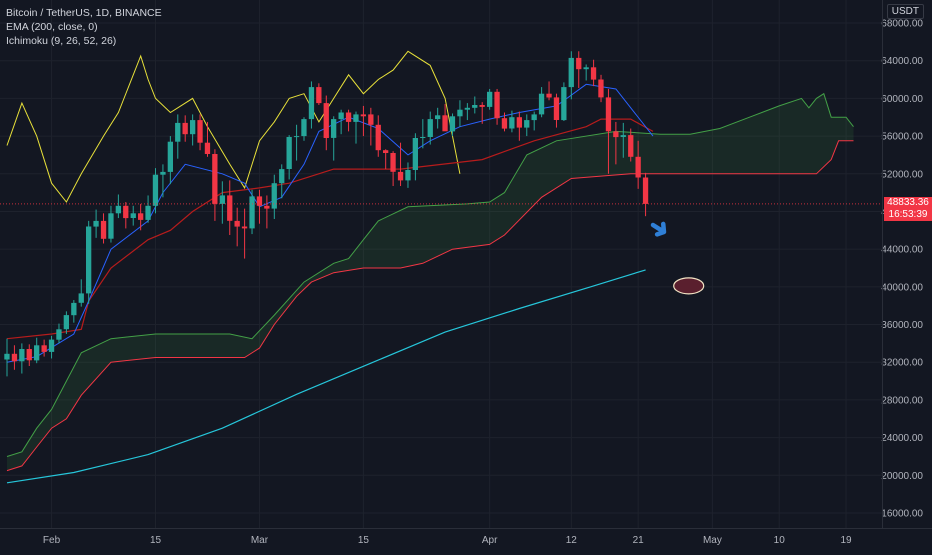  What do you see at coordinates (902, 61) in the screenshot?
I see `y-tick-label: 64000.00` at bounding box center [902, 61].